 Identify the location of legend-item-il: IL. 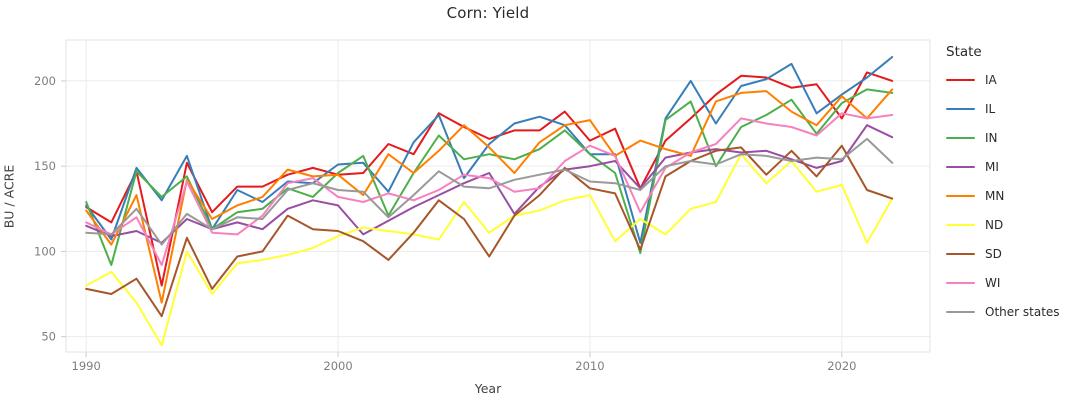
(1009, 108).